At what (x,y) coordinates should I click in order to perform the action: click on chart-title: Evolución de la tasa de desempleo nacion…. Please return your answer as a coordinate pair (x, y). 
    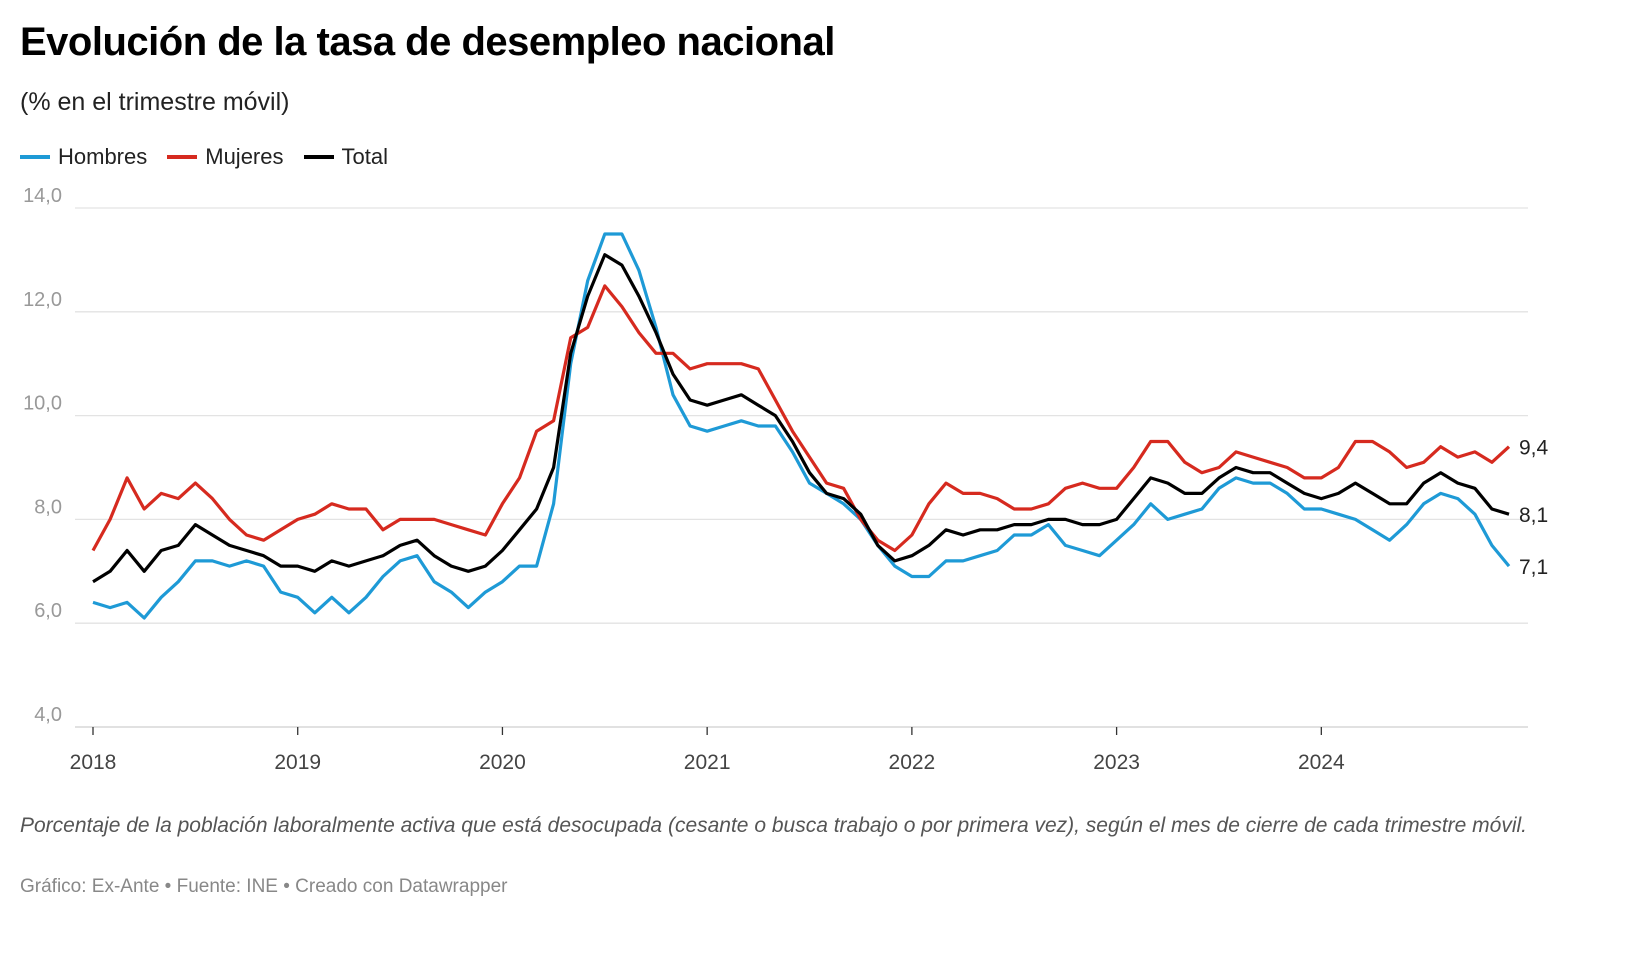
    Looking at the image, I should click on (427, 42).